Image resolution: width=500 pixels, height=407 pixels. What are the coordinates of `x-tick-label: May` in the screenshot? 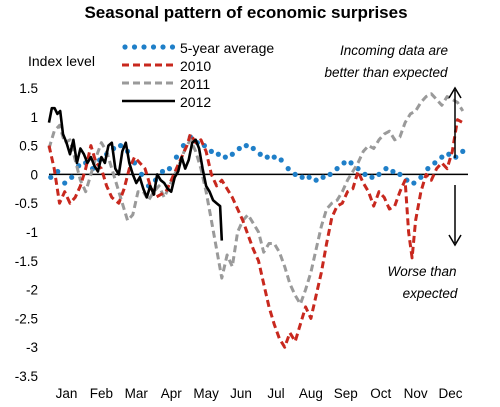 It's located at (206, 393).